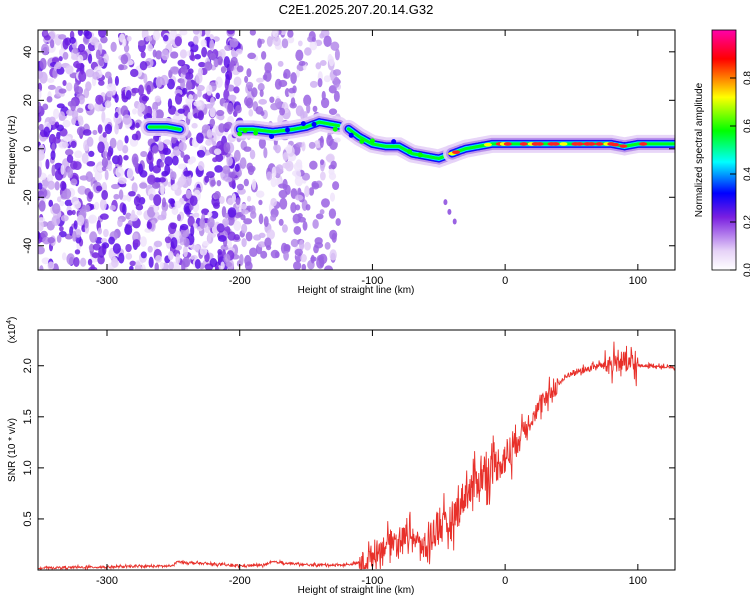  What do you see at coordinates (356, 290) in the screenshot?
I see `spectrogram-x-label: Height of straight line (km)` at bounding box center [356, 290].